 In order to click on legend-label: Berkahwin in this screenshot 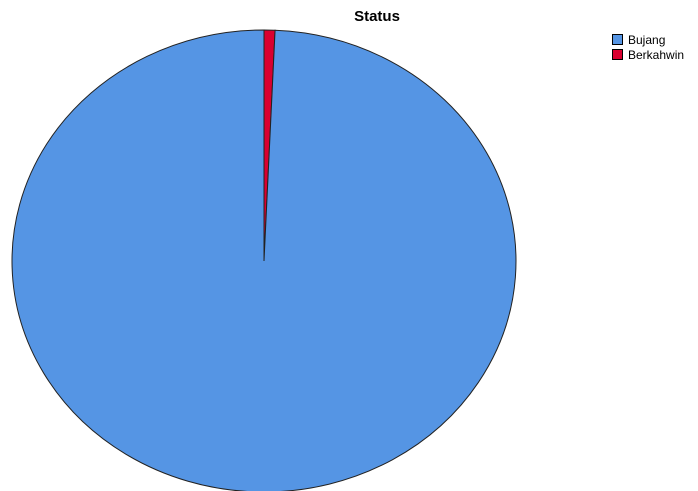, I will do `click(656, 54)`.